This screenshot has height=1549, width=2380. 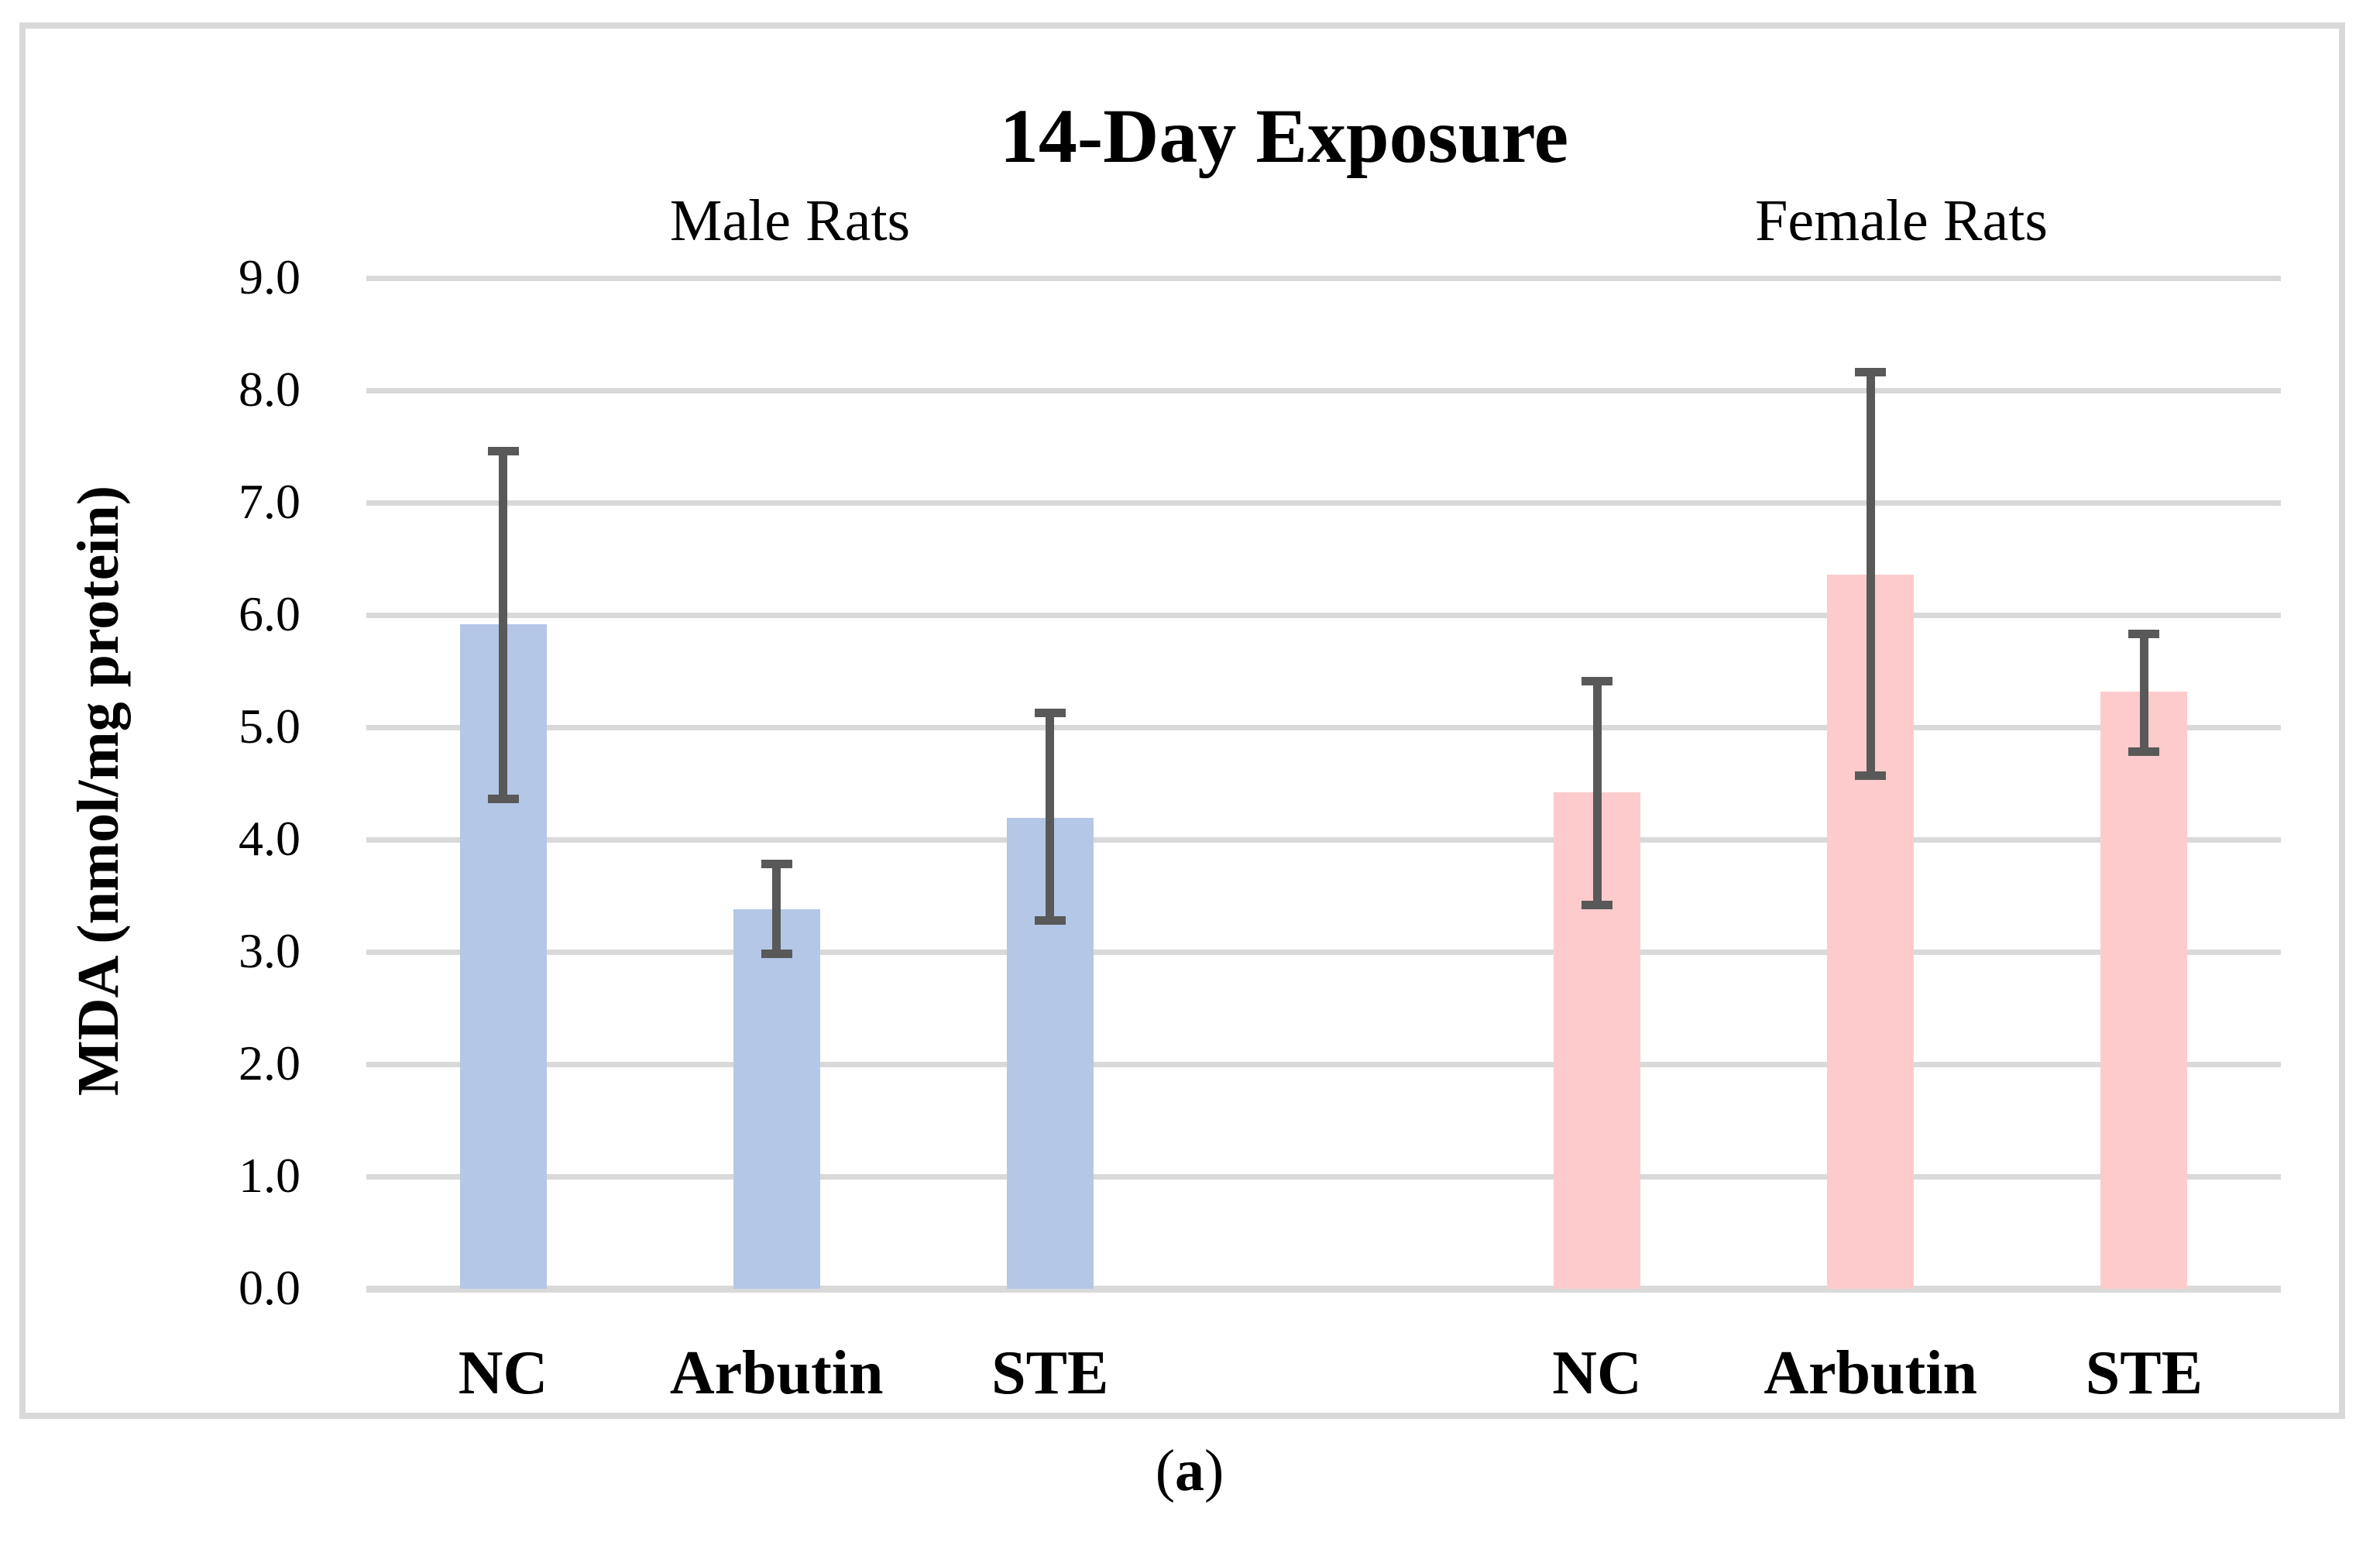 What do you see at coordinates (1214, 1470) in the screenshot?
I see `caption-paren-close: )` at bounding box center [1214, 1470].